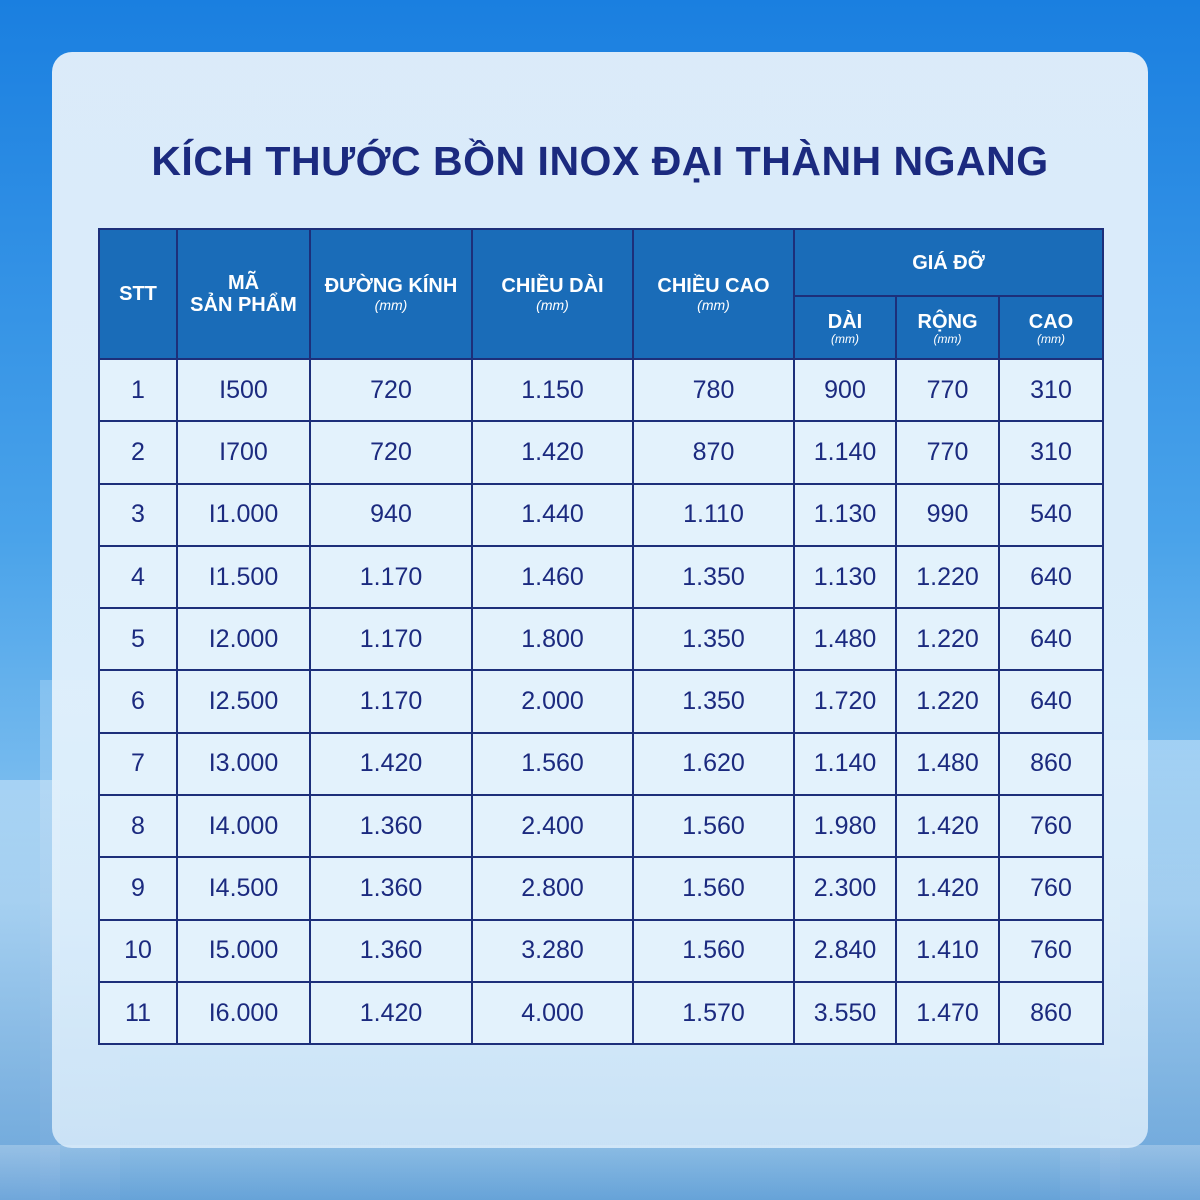 Image resolution: width=1200 pixels, height=1200 pixels. Describe the element at coordinates (243, 452) in the screenshot. I see `cell-ma-san-pham: I700` at that location.